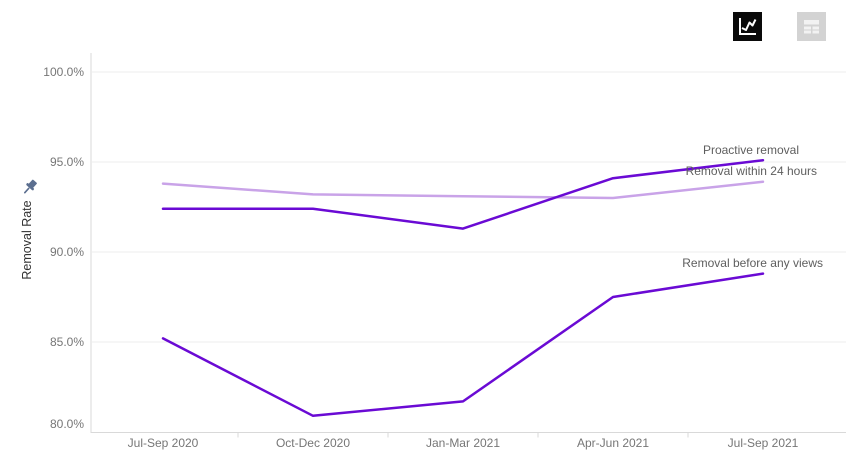 This screenshot has height=464, width=850. I want to click on series-line-proactive, so click(463, 194).